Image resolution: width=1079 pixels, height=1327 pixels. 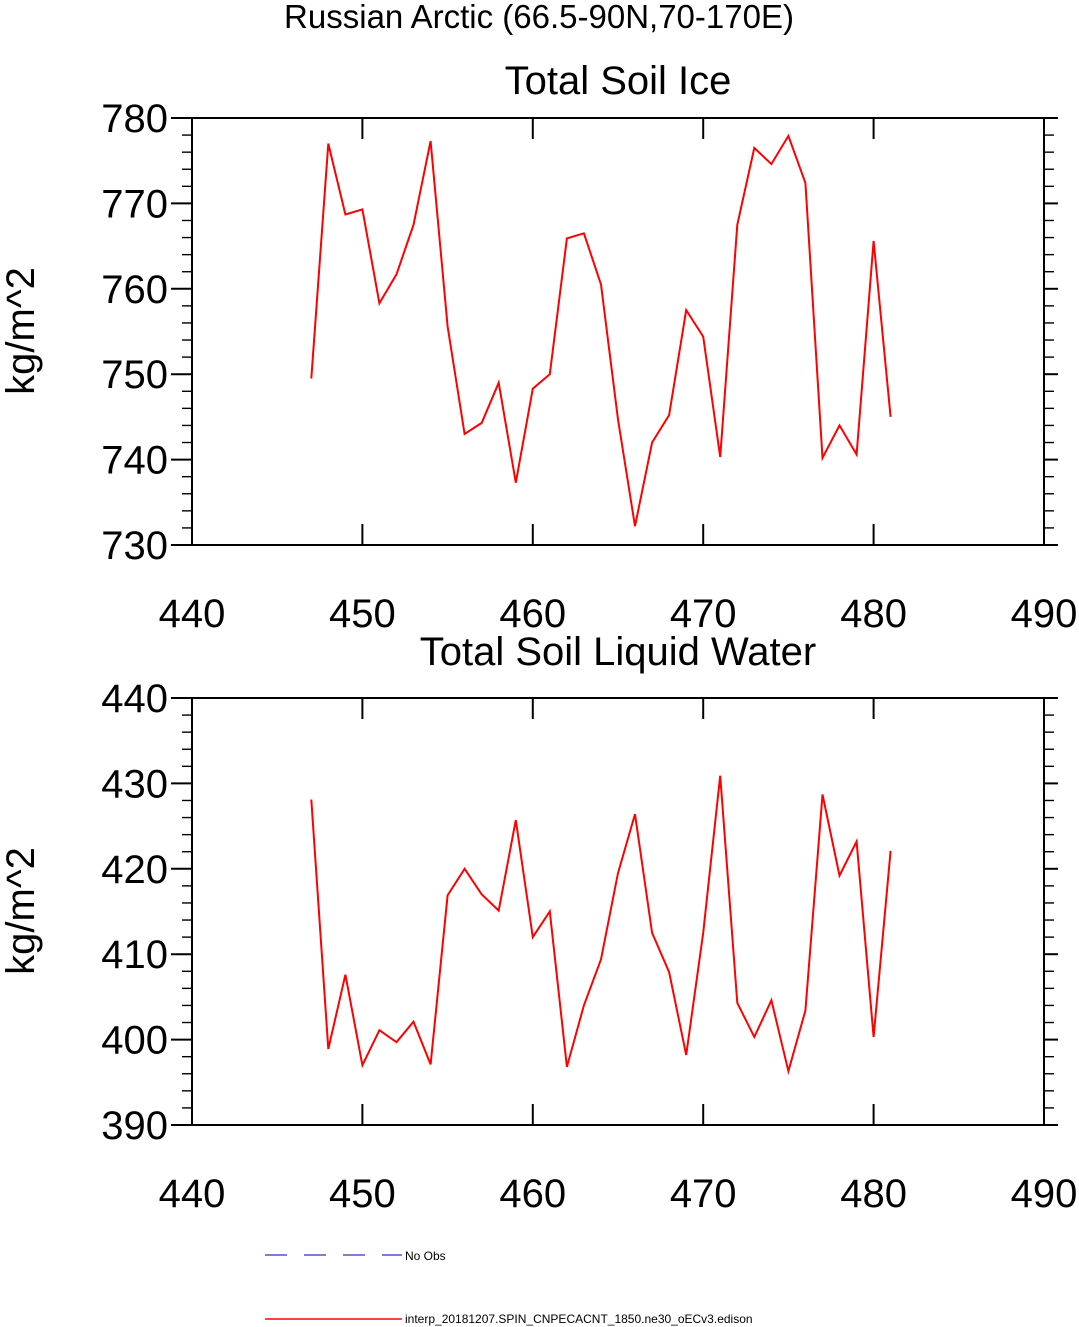 I want to click on panel-title: Total Soil Liquid Water, so click(x=618, y=652).